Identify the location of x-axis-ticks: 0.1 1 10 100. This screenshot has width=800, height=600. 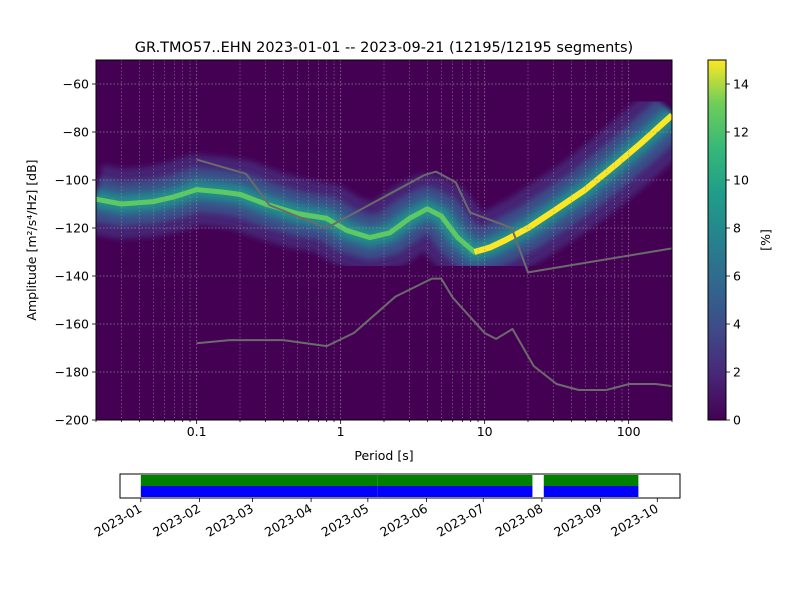
(384, 429).